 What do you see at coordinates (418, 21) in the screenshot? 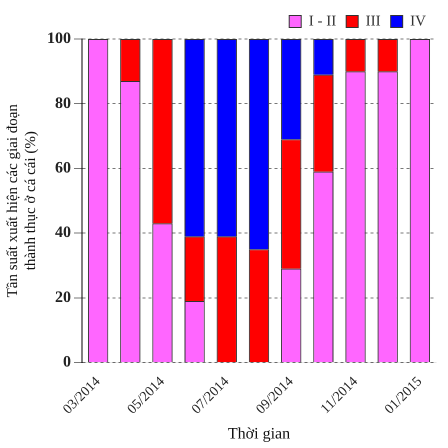
I see `legend-label: IV` at bounding box center [418, 21].